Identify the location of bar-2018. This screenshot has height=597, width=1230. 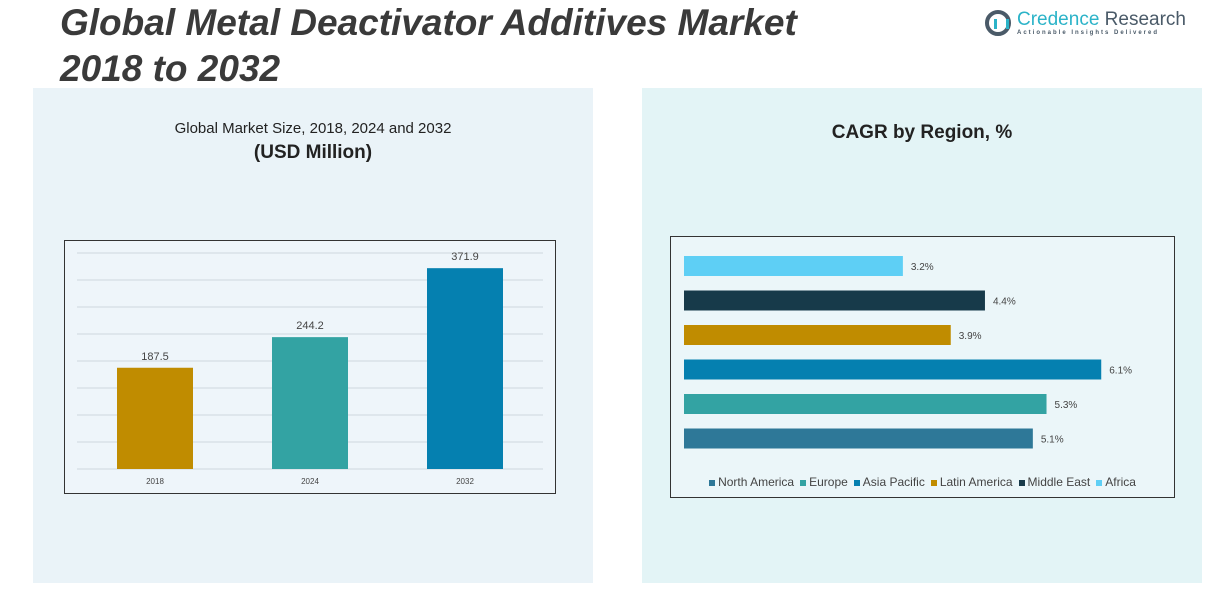
(155, 418).